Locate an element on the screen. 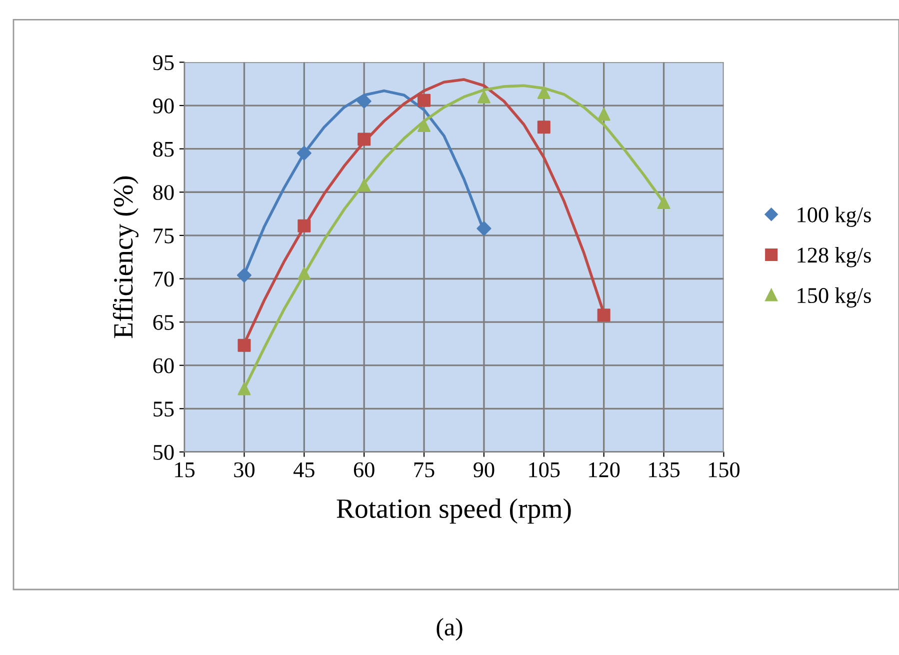 Image resolution: width=899 pixels, height=655 pixels. y-tick-label: 85 is located at coordinates (163, 149).